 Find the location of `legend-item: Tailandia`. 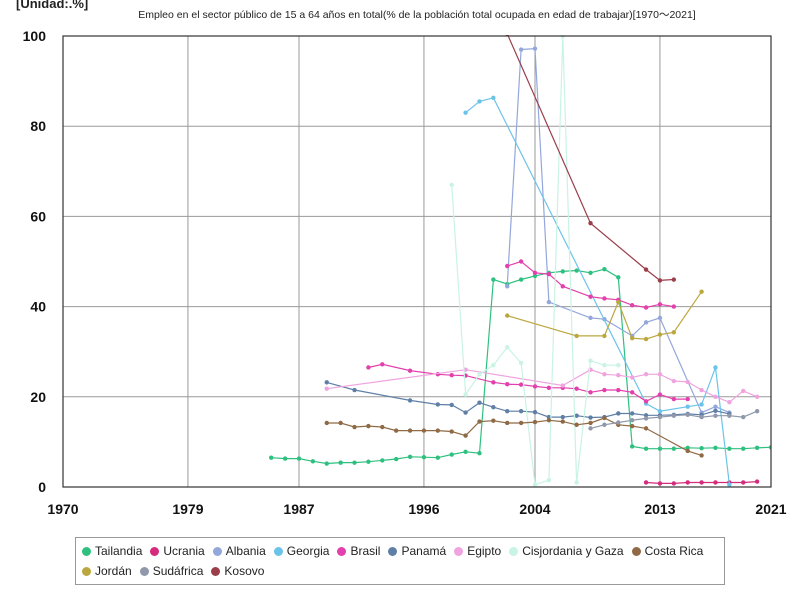

legend-item: Tailandia is located at coordinates (112, 551).